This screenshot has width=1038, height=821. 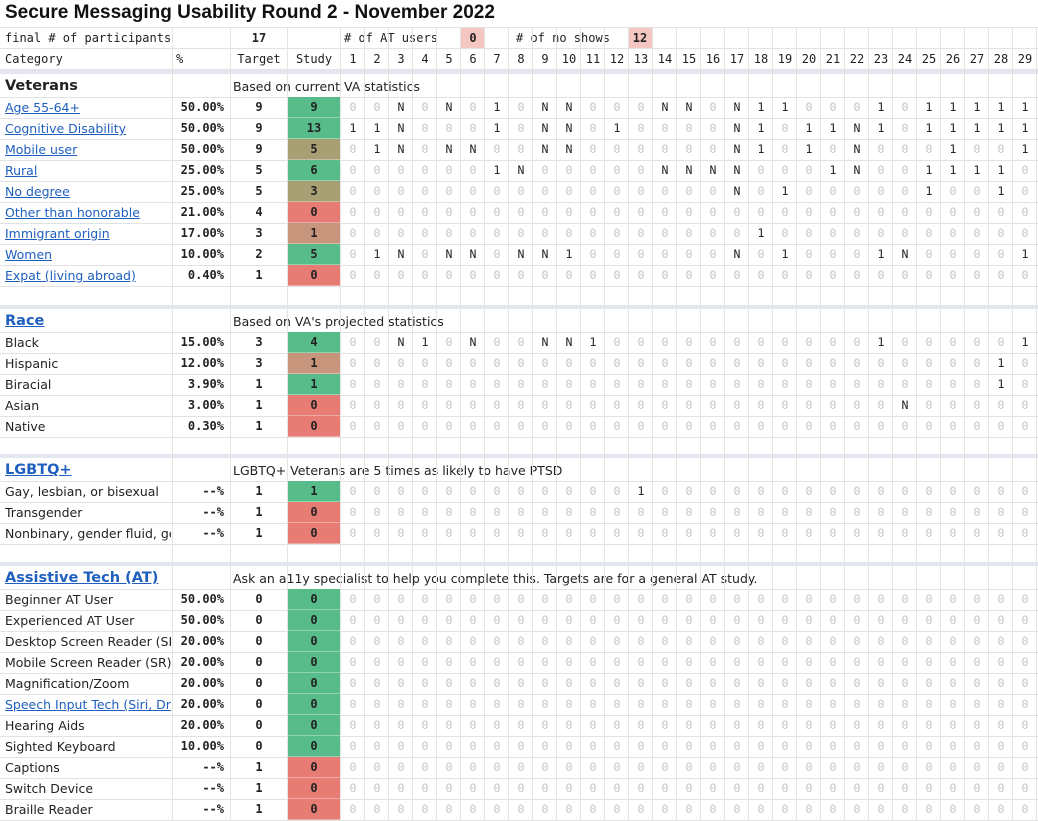 What do you see at coordinates (202, 254) in the screenshot?
I see `percent-cell: 10.00%` at bounding box center [202, 254].